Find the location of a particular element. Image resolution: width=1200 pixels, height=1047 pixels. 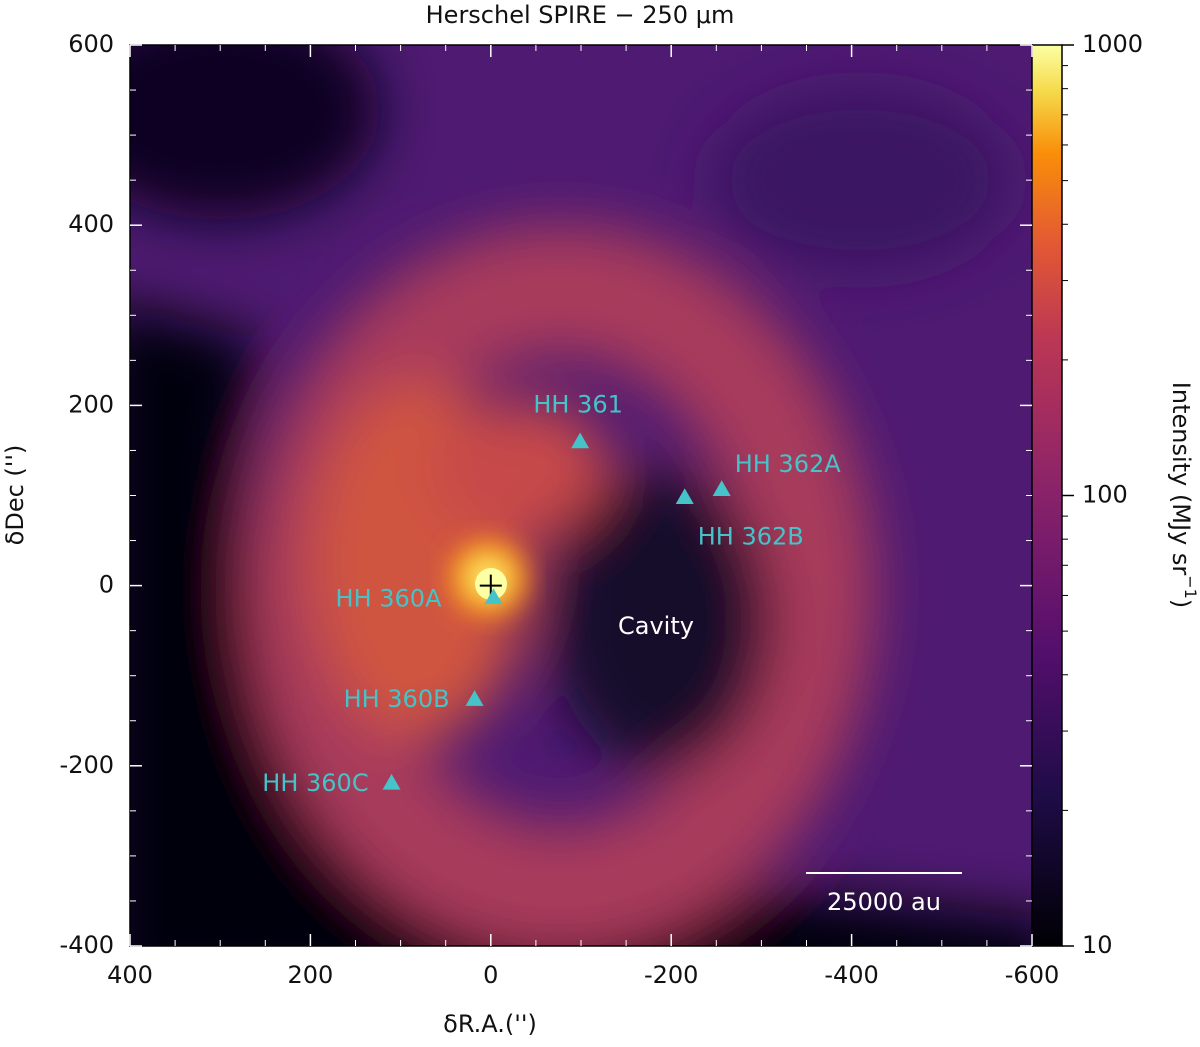

y-axis-label: δDec ('') is located at coordinates (15, 495).